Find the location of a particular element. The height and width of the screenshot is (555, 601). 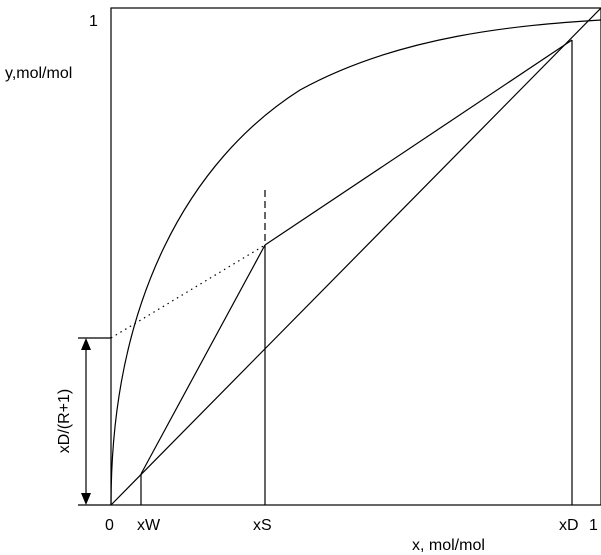

intercept-label: xD/(R+1) is located at coordinates (64, 421).